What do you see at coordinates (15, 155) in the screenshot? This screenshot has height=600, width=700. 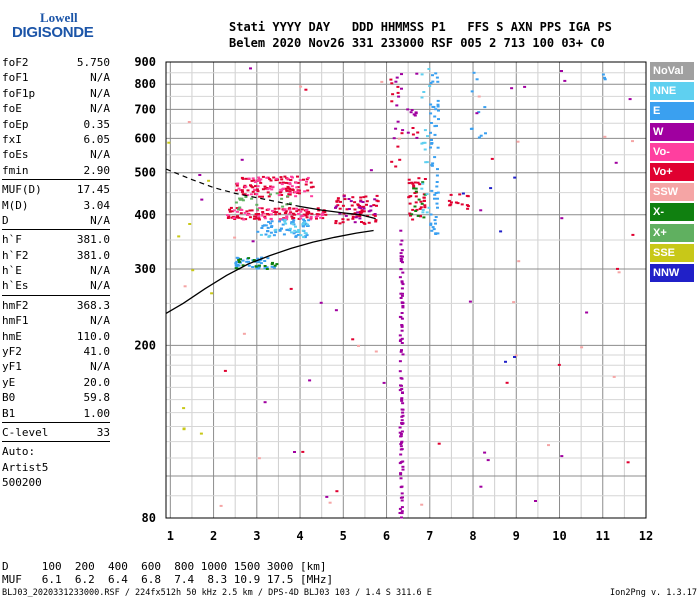 I see `param-label: foEs` at bounding box center [15, 155].